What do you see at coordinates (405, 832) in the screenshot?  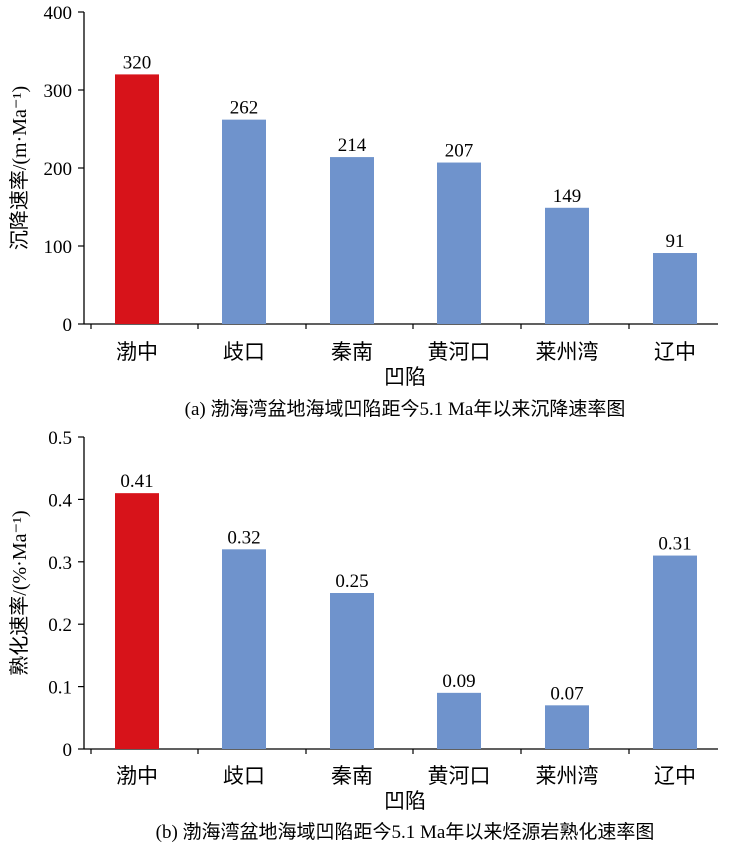 I see `figure-caption: (b) 渤海湾盆地海域凹陷距今5.1 Ma年以来烃源岩熟化速率图` at bounding box center [405, 832].